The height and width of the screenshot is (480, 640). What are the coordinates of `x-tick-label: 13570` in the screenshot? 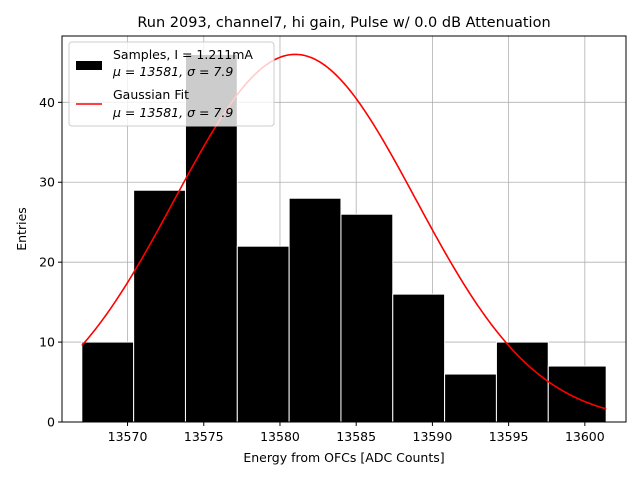 It's located at (128, 436).